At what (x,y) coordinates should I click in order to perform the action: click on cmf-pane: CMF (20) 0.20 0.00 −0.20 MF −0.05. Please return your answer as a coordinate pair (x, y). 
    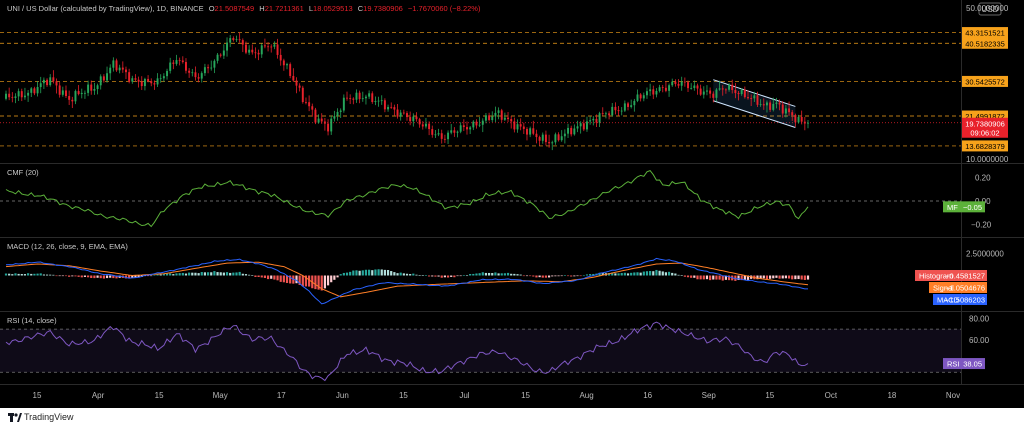
    Looking at the image, I should click on (496, 198).